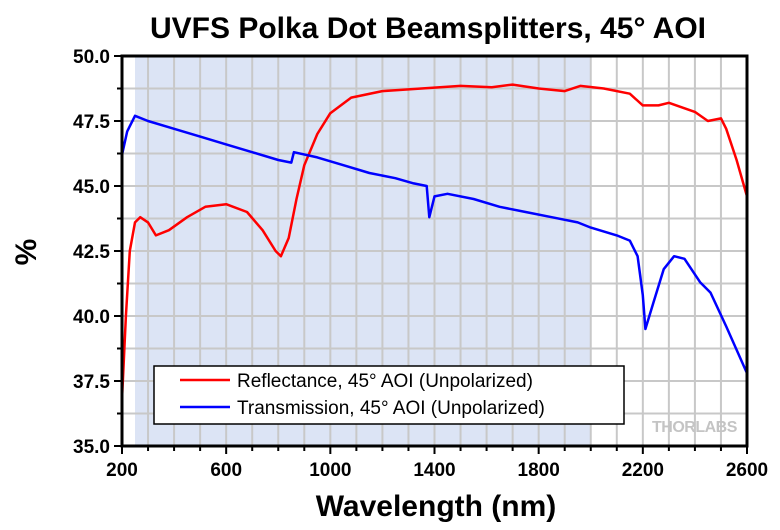 The width and height of the screenshot is (780, 530). I want to click on x-axis-label: Wavelength (nm), so click(436, 506).